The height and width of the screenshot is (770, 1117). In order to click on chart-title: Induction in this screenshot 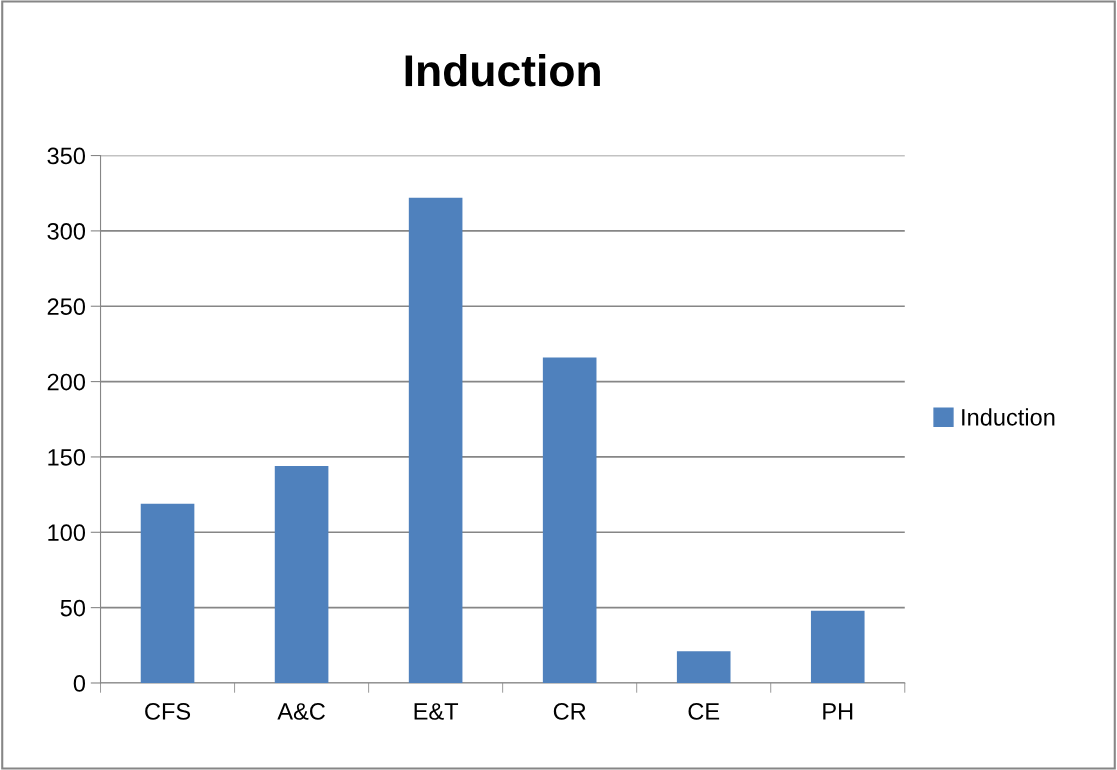, I will do `click(502, 70)`.